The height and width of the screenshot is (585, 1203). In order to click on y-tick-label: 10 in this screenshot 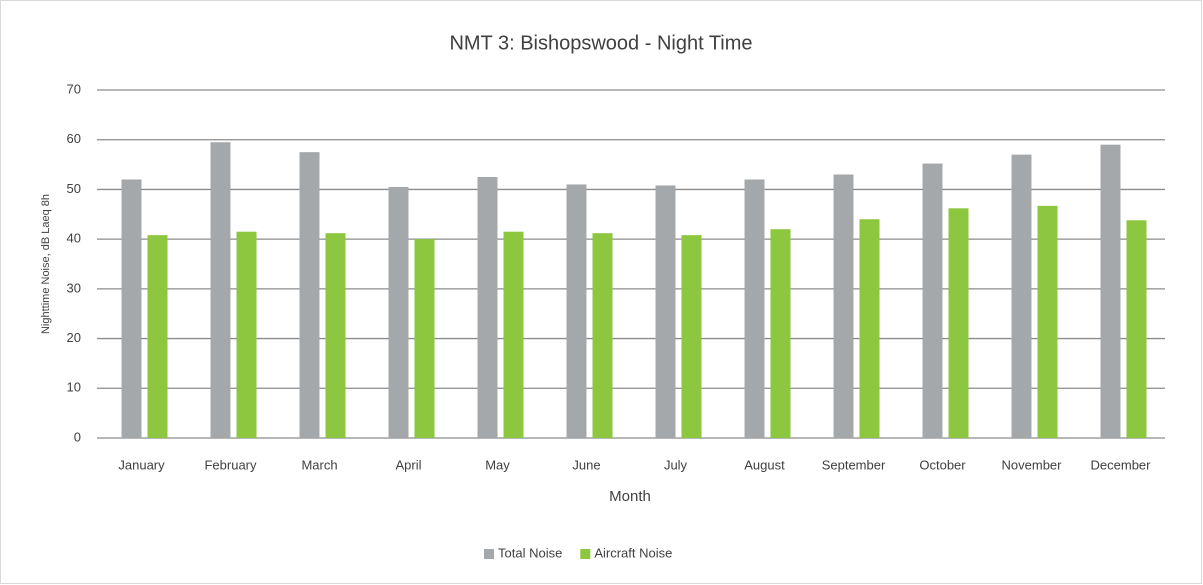, I will do `click(74, 387)`.